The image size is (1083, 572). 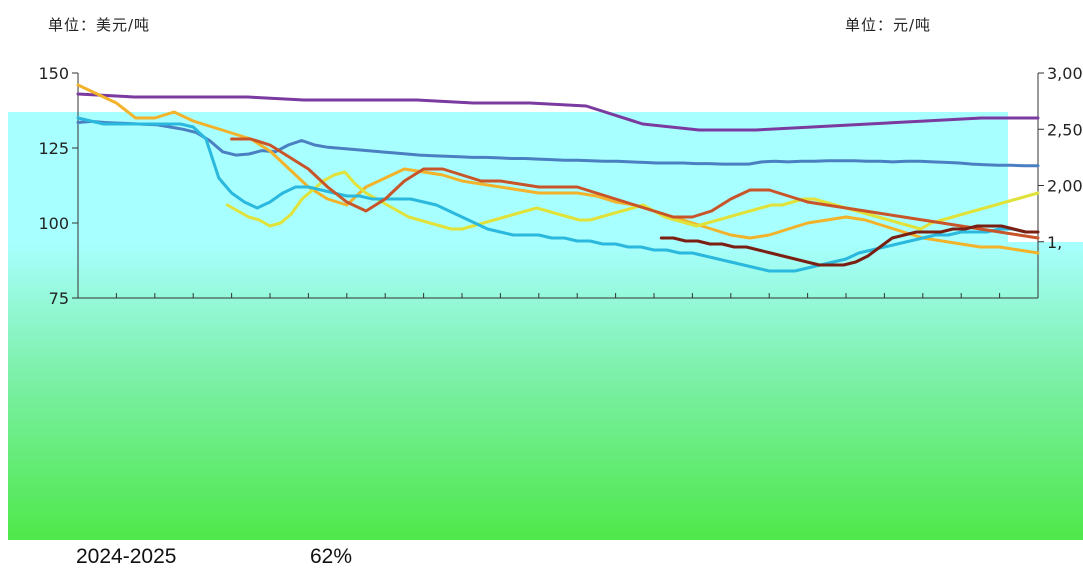 I want to click on footer-period: 2024-2025, so click(x=126, y=557).